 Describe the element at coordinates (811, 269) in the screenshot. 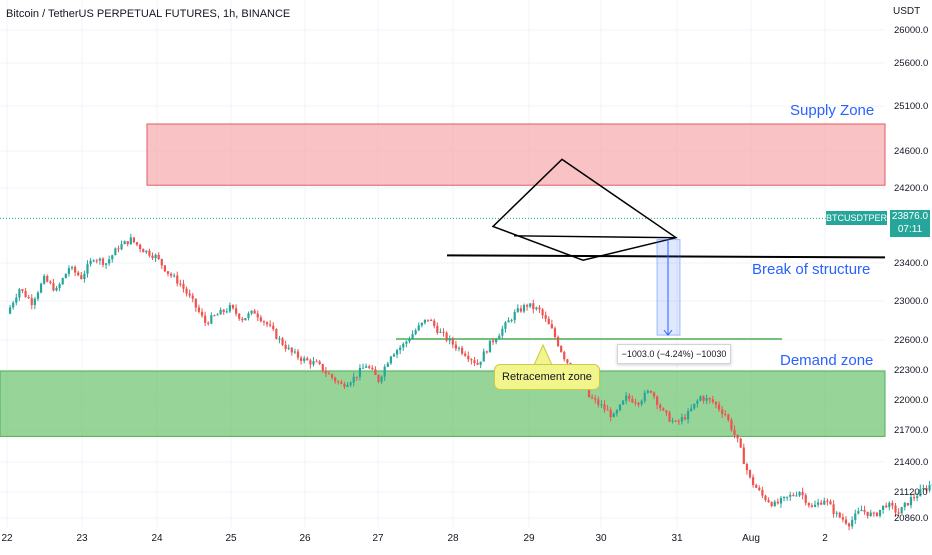

I see `break-of-structure-label: Break of structure` at that location.